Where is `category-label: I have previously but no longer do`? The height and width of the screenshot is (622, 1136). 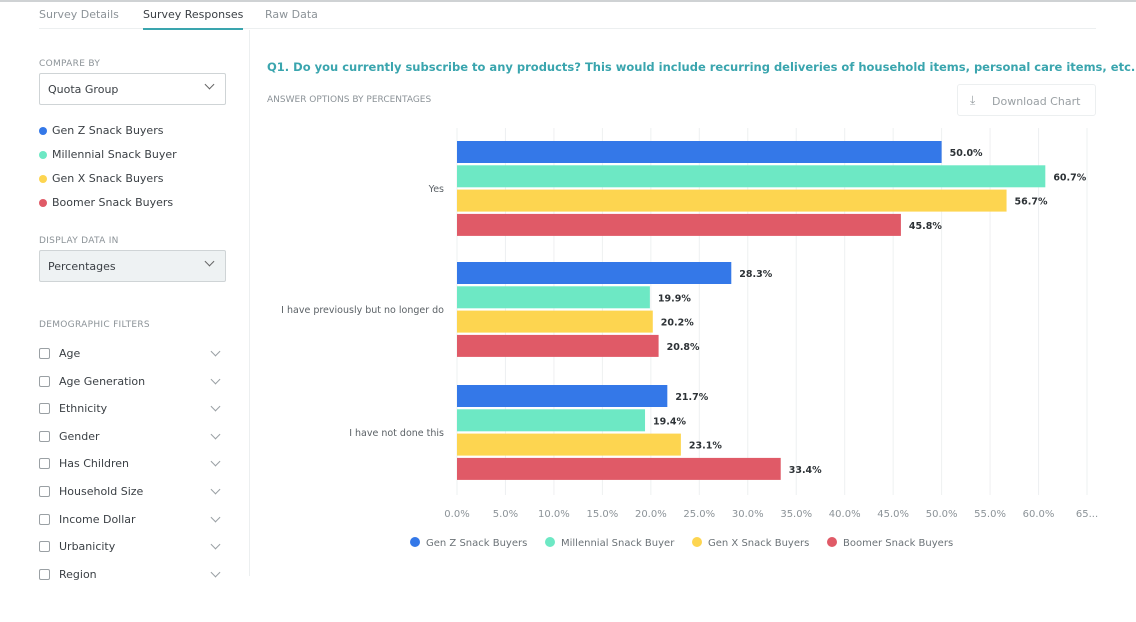 category-label: I have previously but no longer do is located at coordinates (362, 310).